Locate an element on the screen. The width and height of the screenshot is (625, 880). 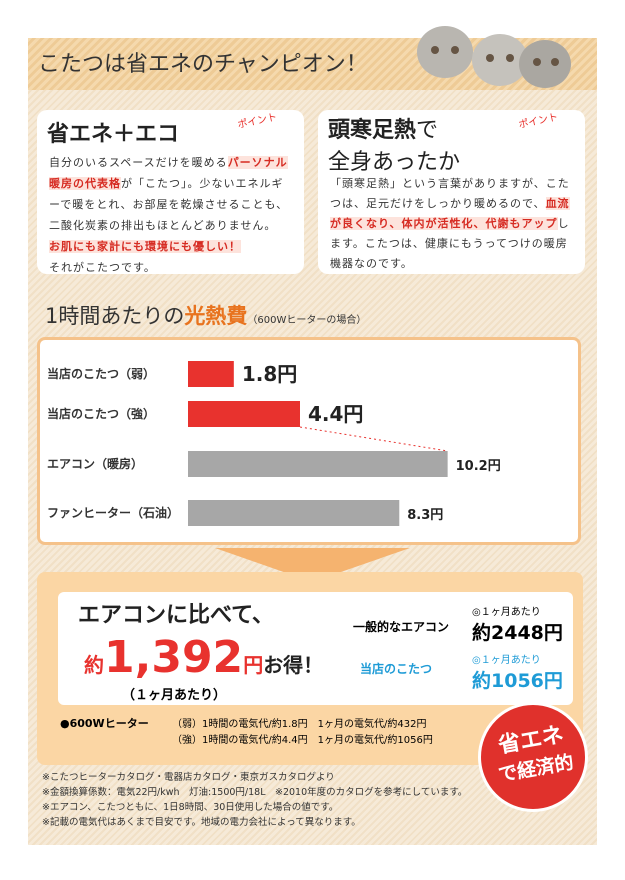
note: ※こたつヒーターカタログ・電器店カタログ・東京ガスカタログより is located at coordinates (188, 777).